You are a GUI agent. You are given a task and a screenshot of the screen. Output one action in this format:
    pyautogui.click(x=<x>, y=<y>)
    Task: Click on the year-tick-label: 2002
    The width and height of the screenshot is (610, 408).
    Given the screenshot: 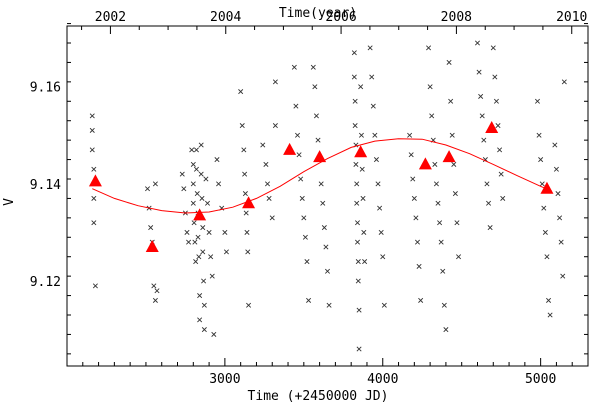 What is the action you would take?
    pyautogui.click(x=110, y=17)
    